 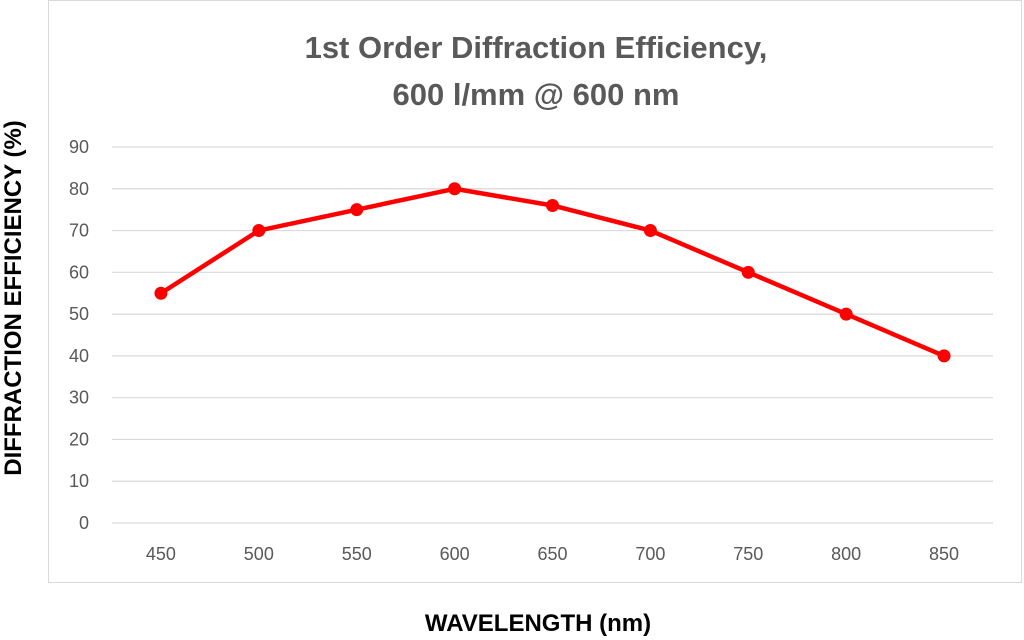 What do you see at coordinates (79, 356) in the screenshot?
I see `y-tick-label: 40` at bounding box center [79, 356].